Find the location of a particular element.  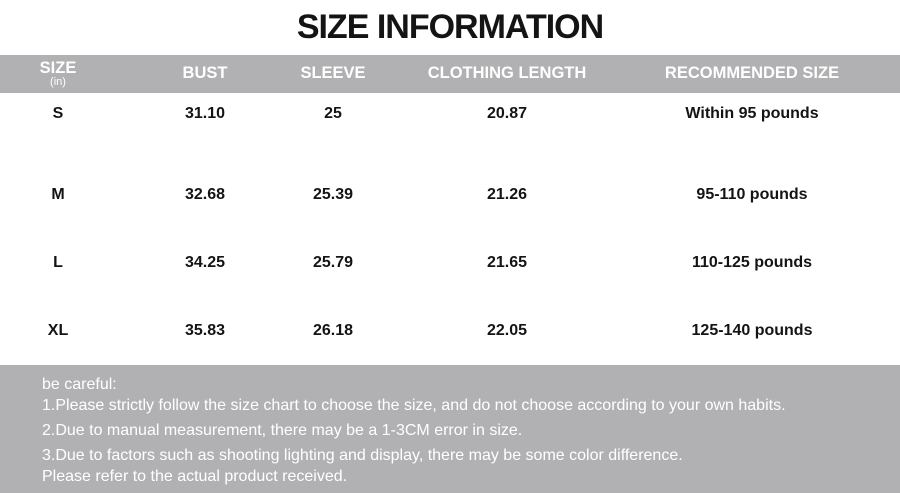

page-title: SIZE INFORMATION is located at coordinates (450, 27).